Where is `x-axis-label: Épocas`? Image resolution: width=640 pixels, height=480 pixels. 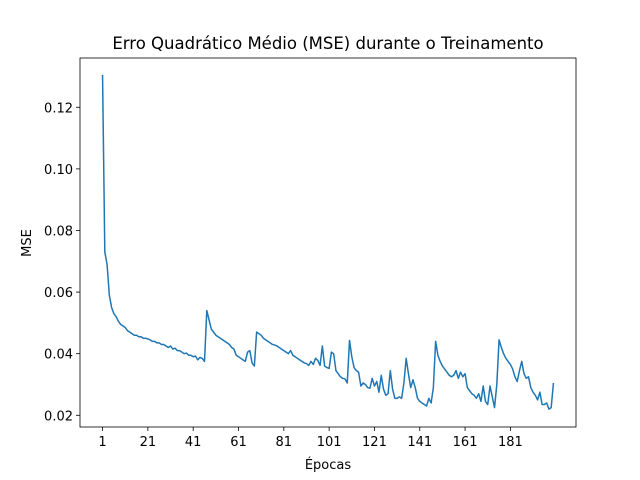 x-axis-label: Épocas is located at coordinates (328, 465).